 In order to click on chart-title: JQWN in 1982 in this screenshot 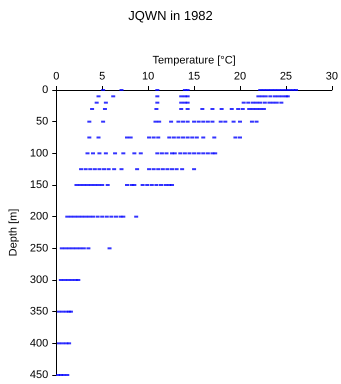, I will do `click(170, 15)`.